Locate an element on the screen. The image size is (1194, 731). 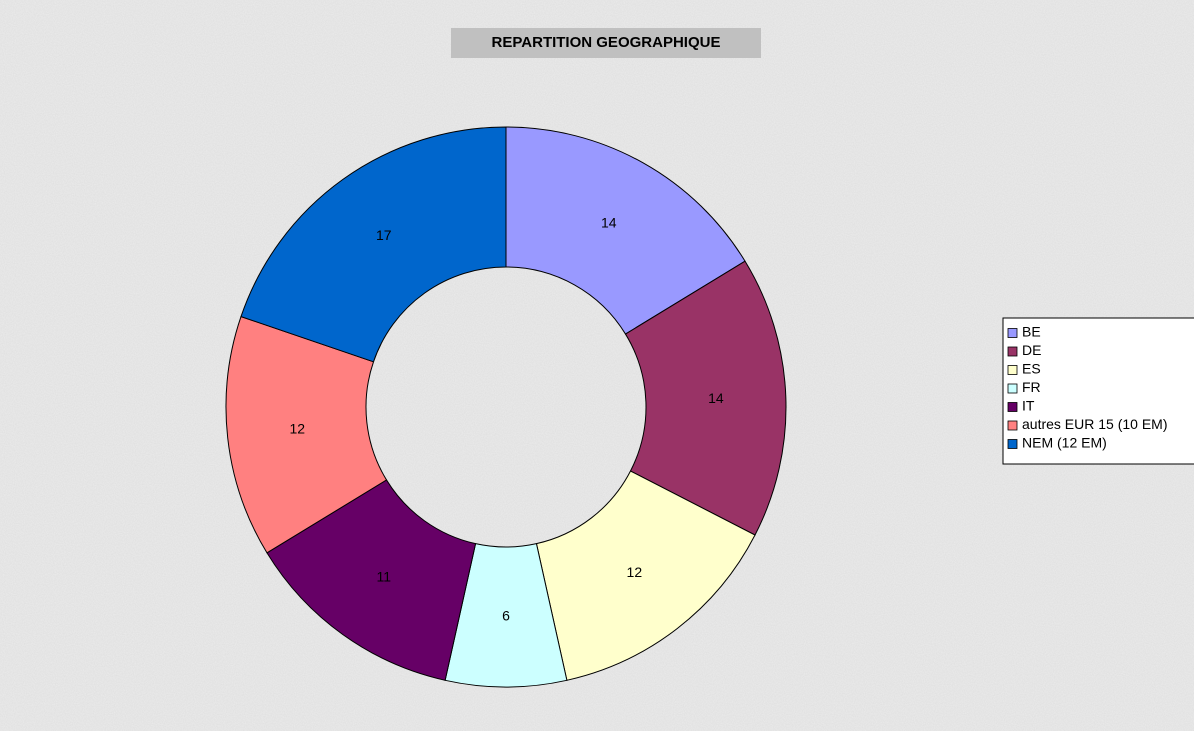
data-label: 17 is located at coordinates (384, 235).